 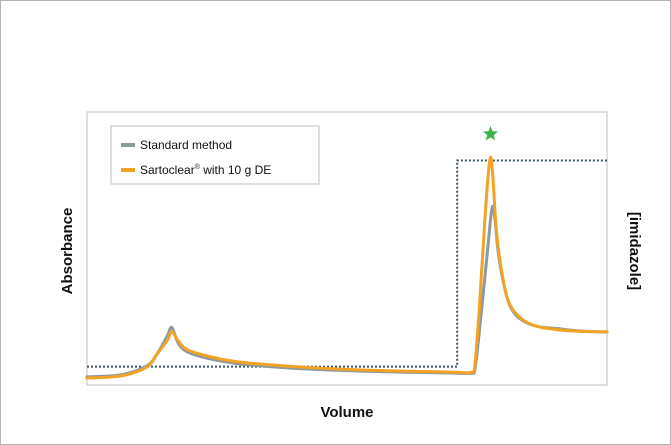 I want to click on legend-label-sartoclear: Sartoclear® with 10 g DE, so click(x=205, y=170).